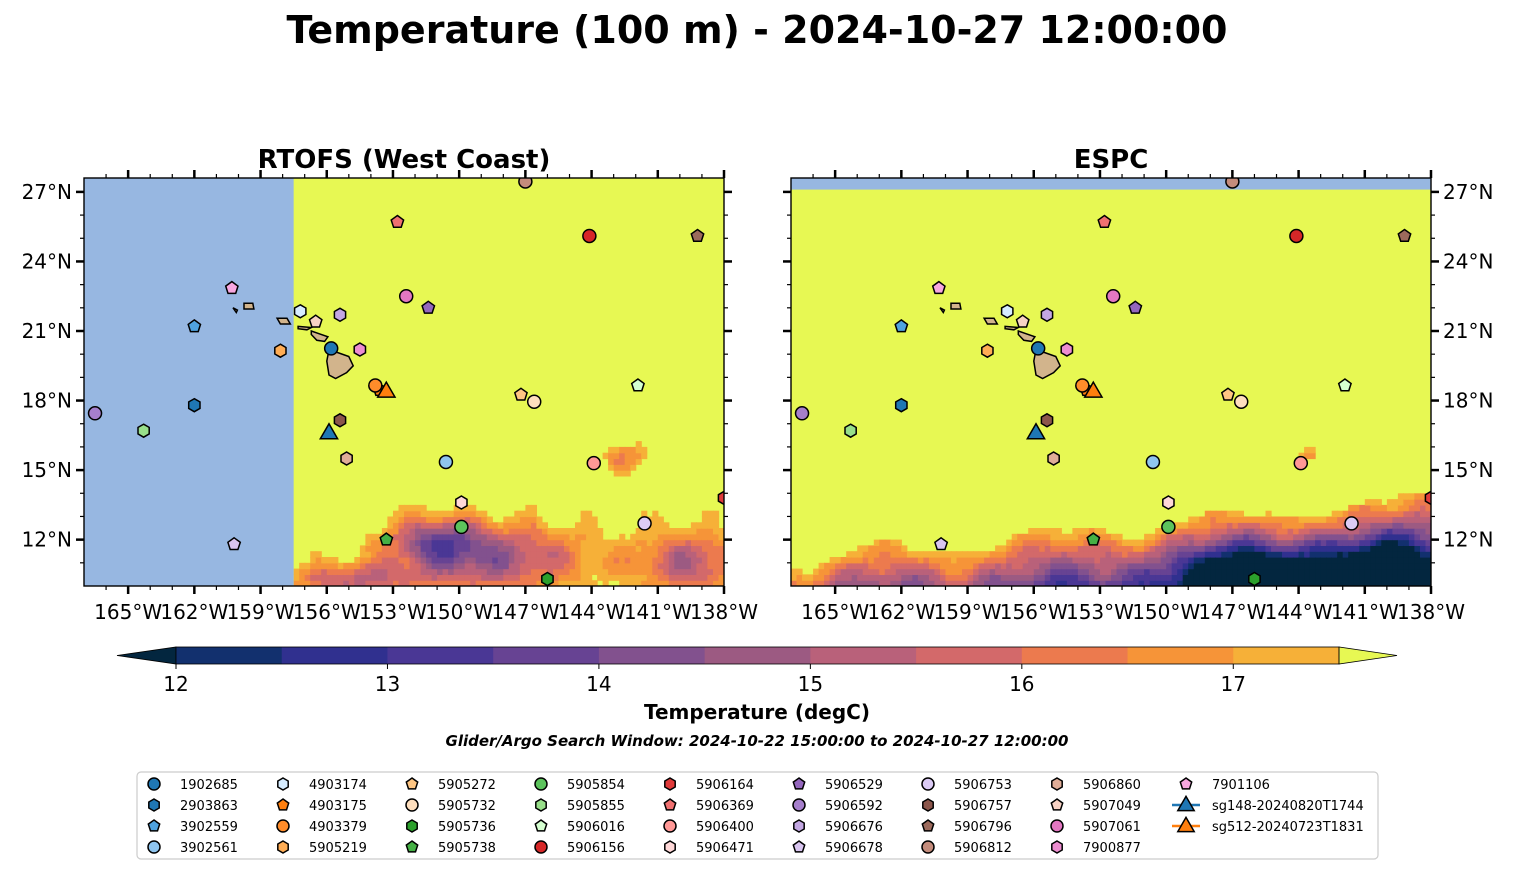  I want to click on legend-item-2903863: 2903863, so click(193, 806).